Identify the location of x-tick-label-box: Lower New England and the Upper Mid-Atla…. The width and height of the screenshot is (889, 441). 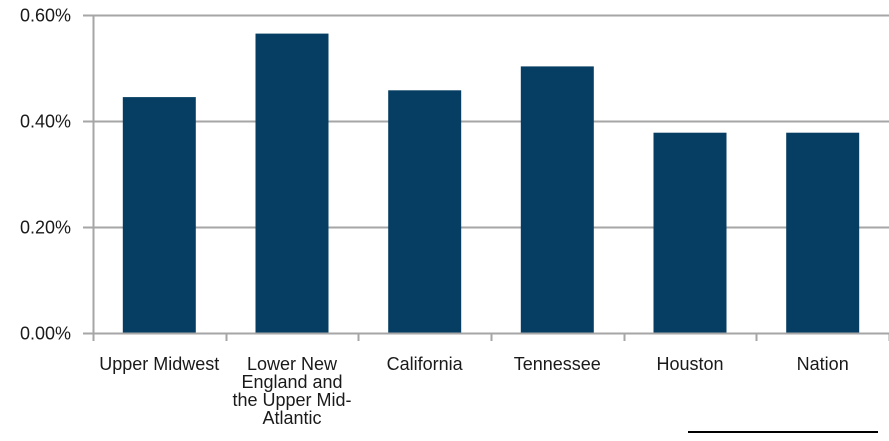
(292, 391).